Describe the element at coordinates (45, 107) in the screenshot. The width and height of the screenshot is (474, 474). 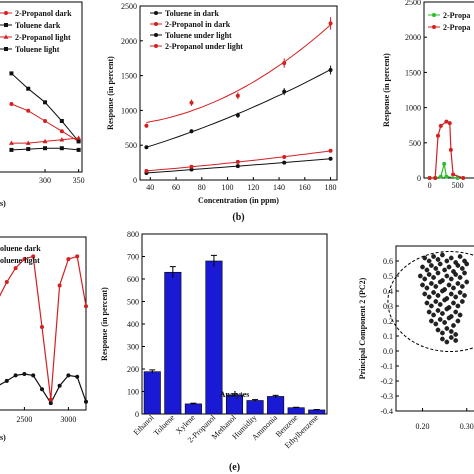
I see `panel-a-series-line` at that location.